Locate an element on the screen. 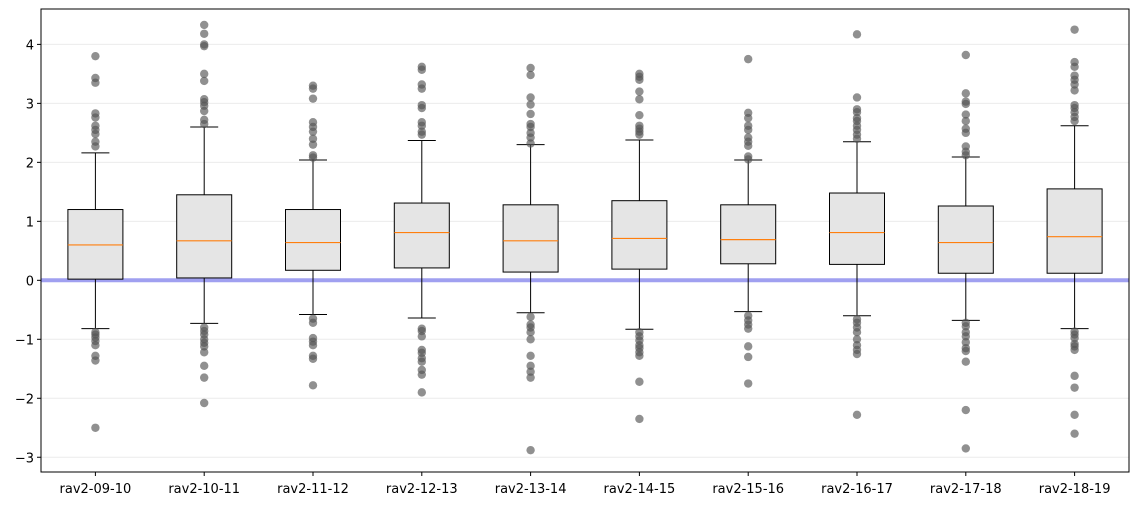 Image resolution: width=1135 pixels, height=505 pixels. x-tick-label: rav2-15-16 is located at coordinates (748, 489).